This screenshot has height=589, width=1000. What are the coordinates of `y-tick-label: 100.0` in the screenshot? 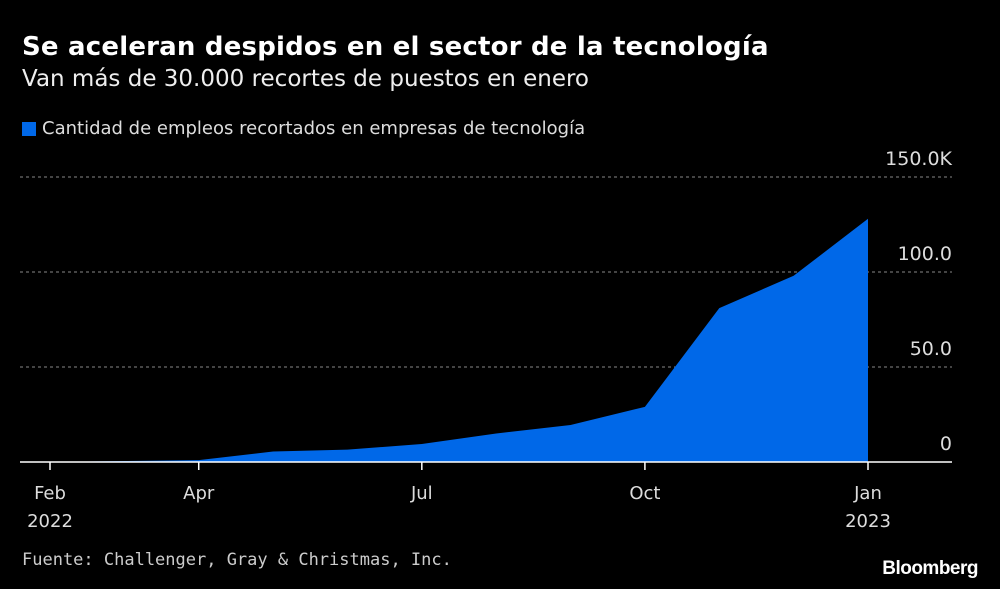 It's located at (925, 254).